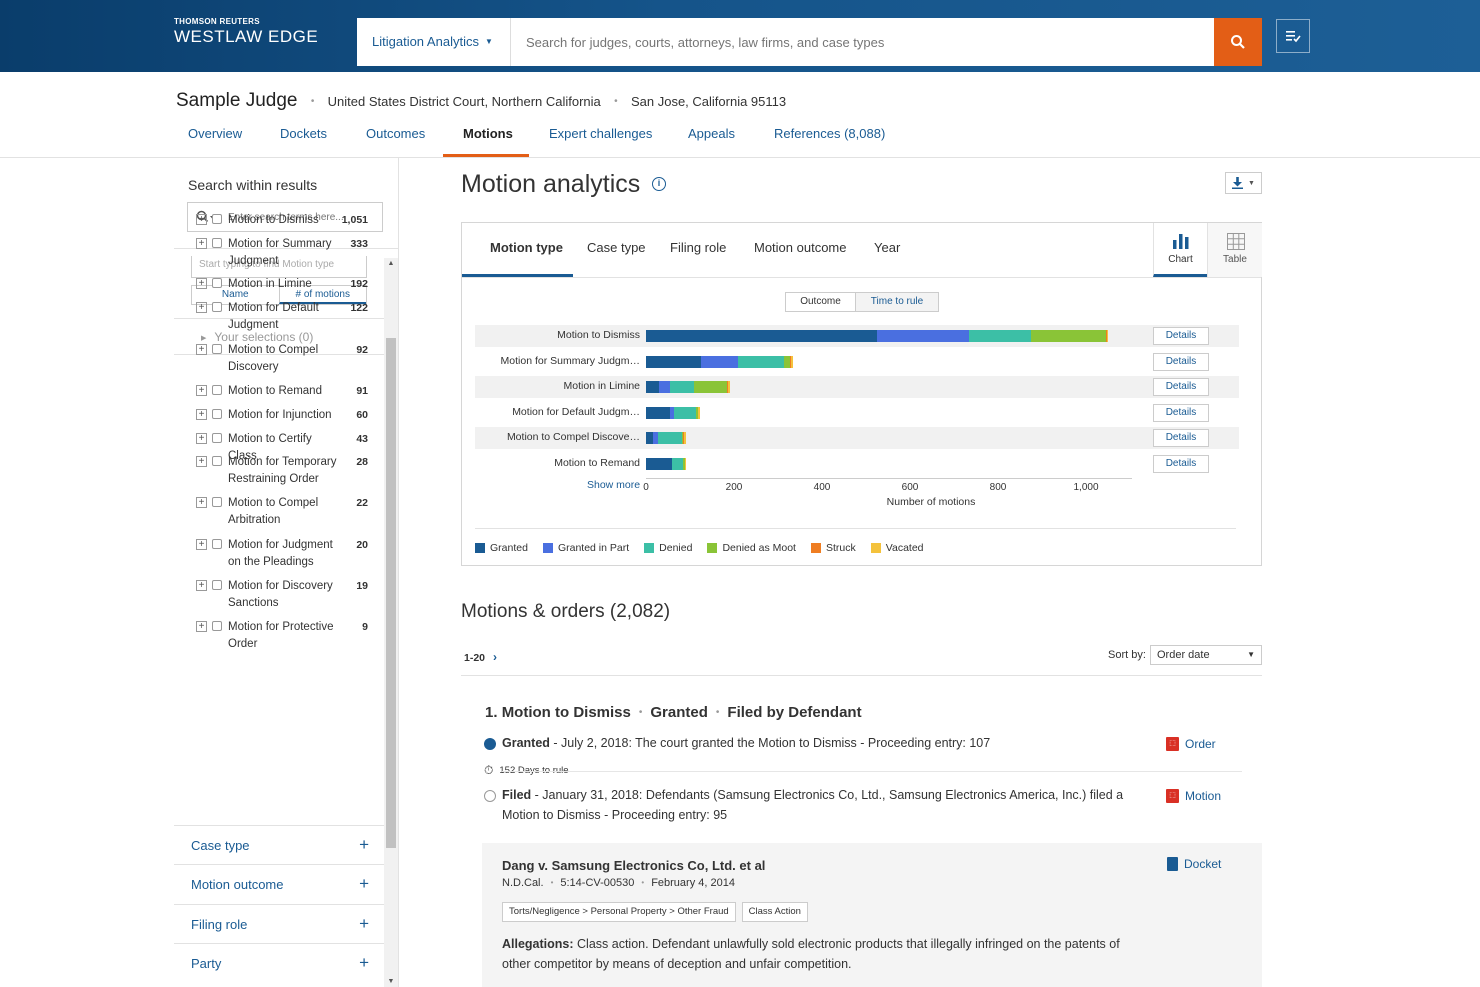 This screenshot has height=987, width=1480. What do you see at coordinates (391, 263) in the screenshot?
I see `scroll-up-arrow-icon: ▲` at bounding box center [391, 263].